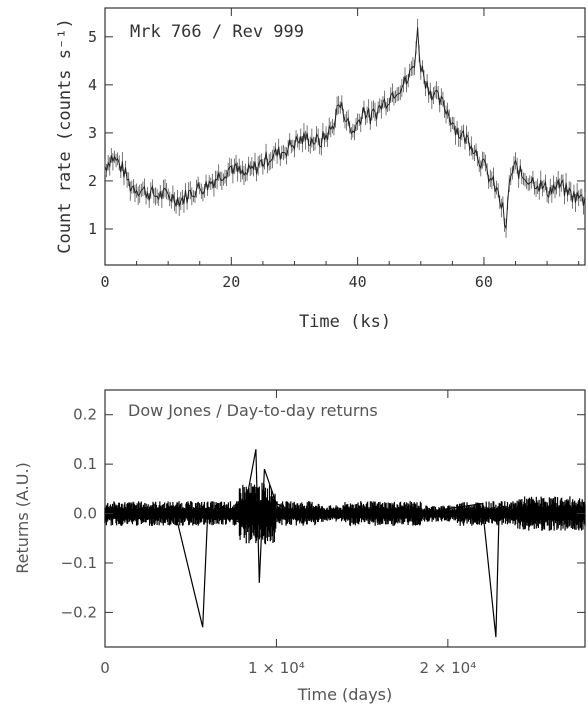 This screenshot has width=588, height=708. I want to click on y-tick-label: 2, so click(92, 181).